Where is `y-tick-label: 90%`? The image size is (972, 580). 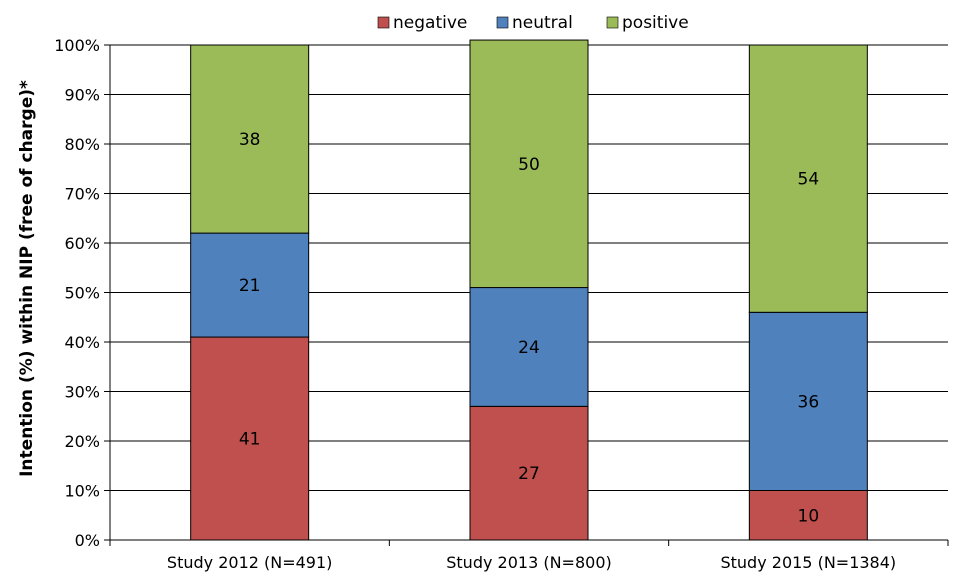 y-tick-label: 90% is located at coordinates (82, 95).